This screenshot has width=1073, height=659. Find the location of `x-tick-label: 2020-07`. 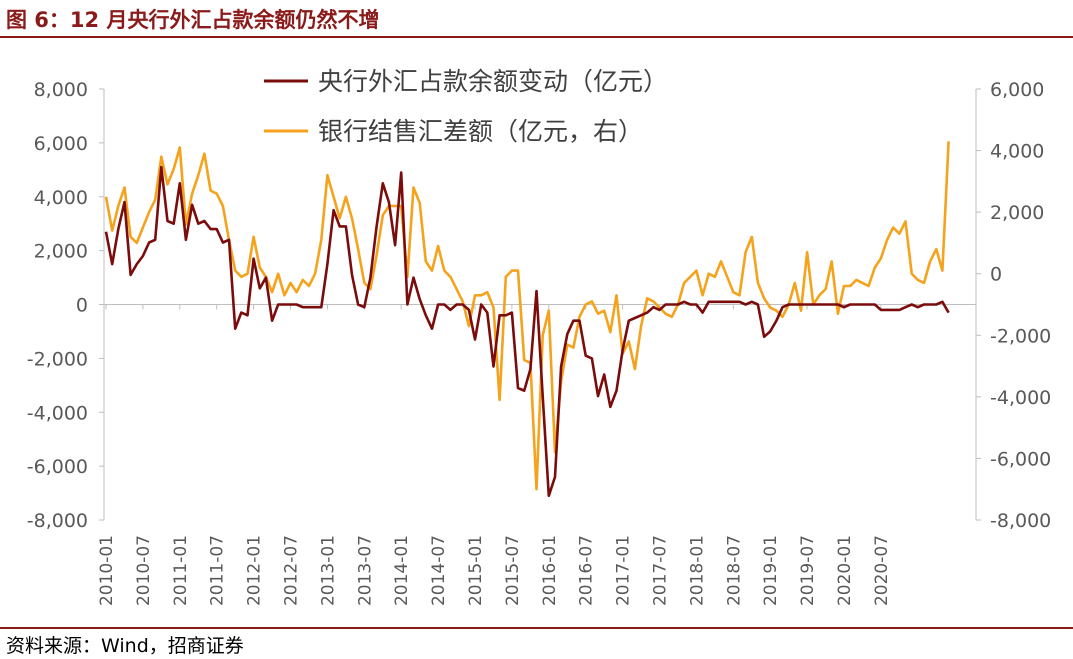

x-tick-label: 2020-07 is located at coordinates (882, 570).